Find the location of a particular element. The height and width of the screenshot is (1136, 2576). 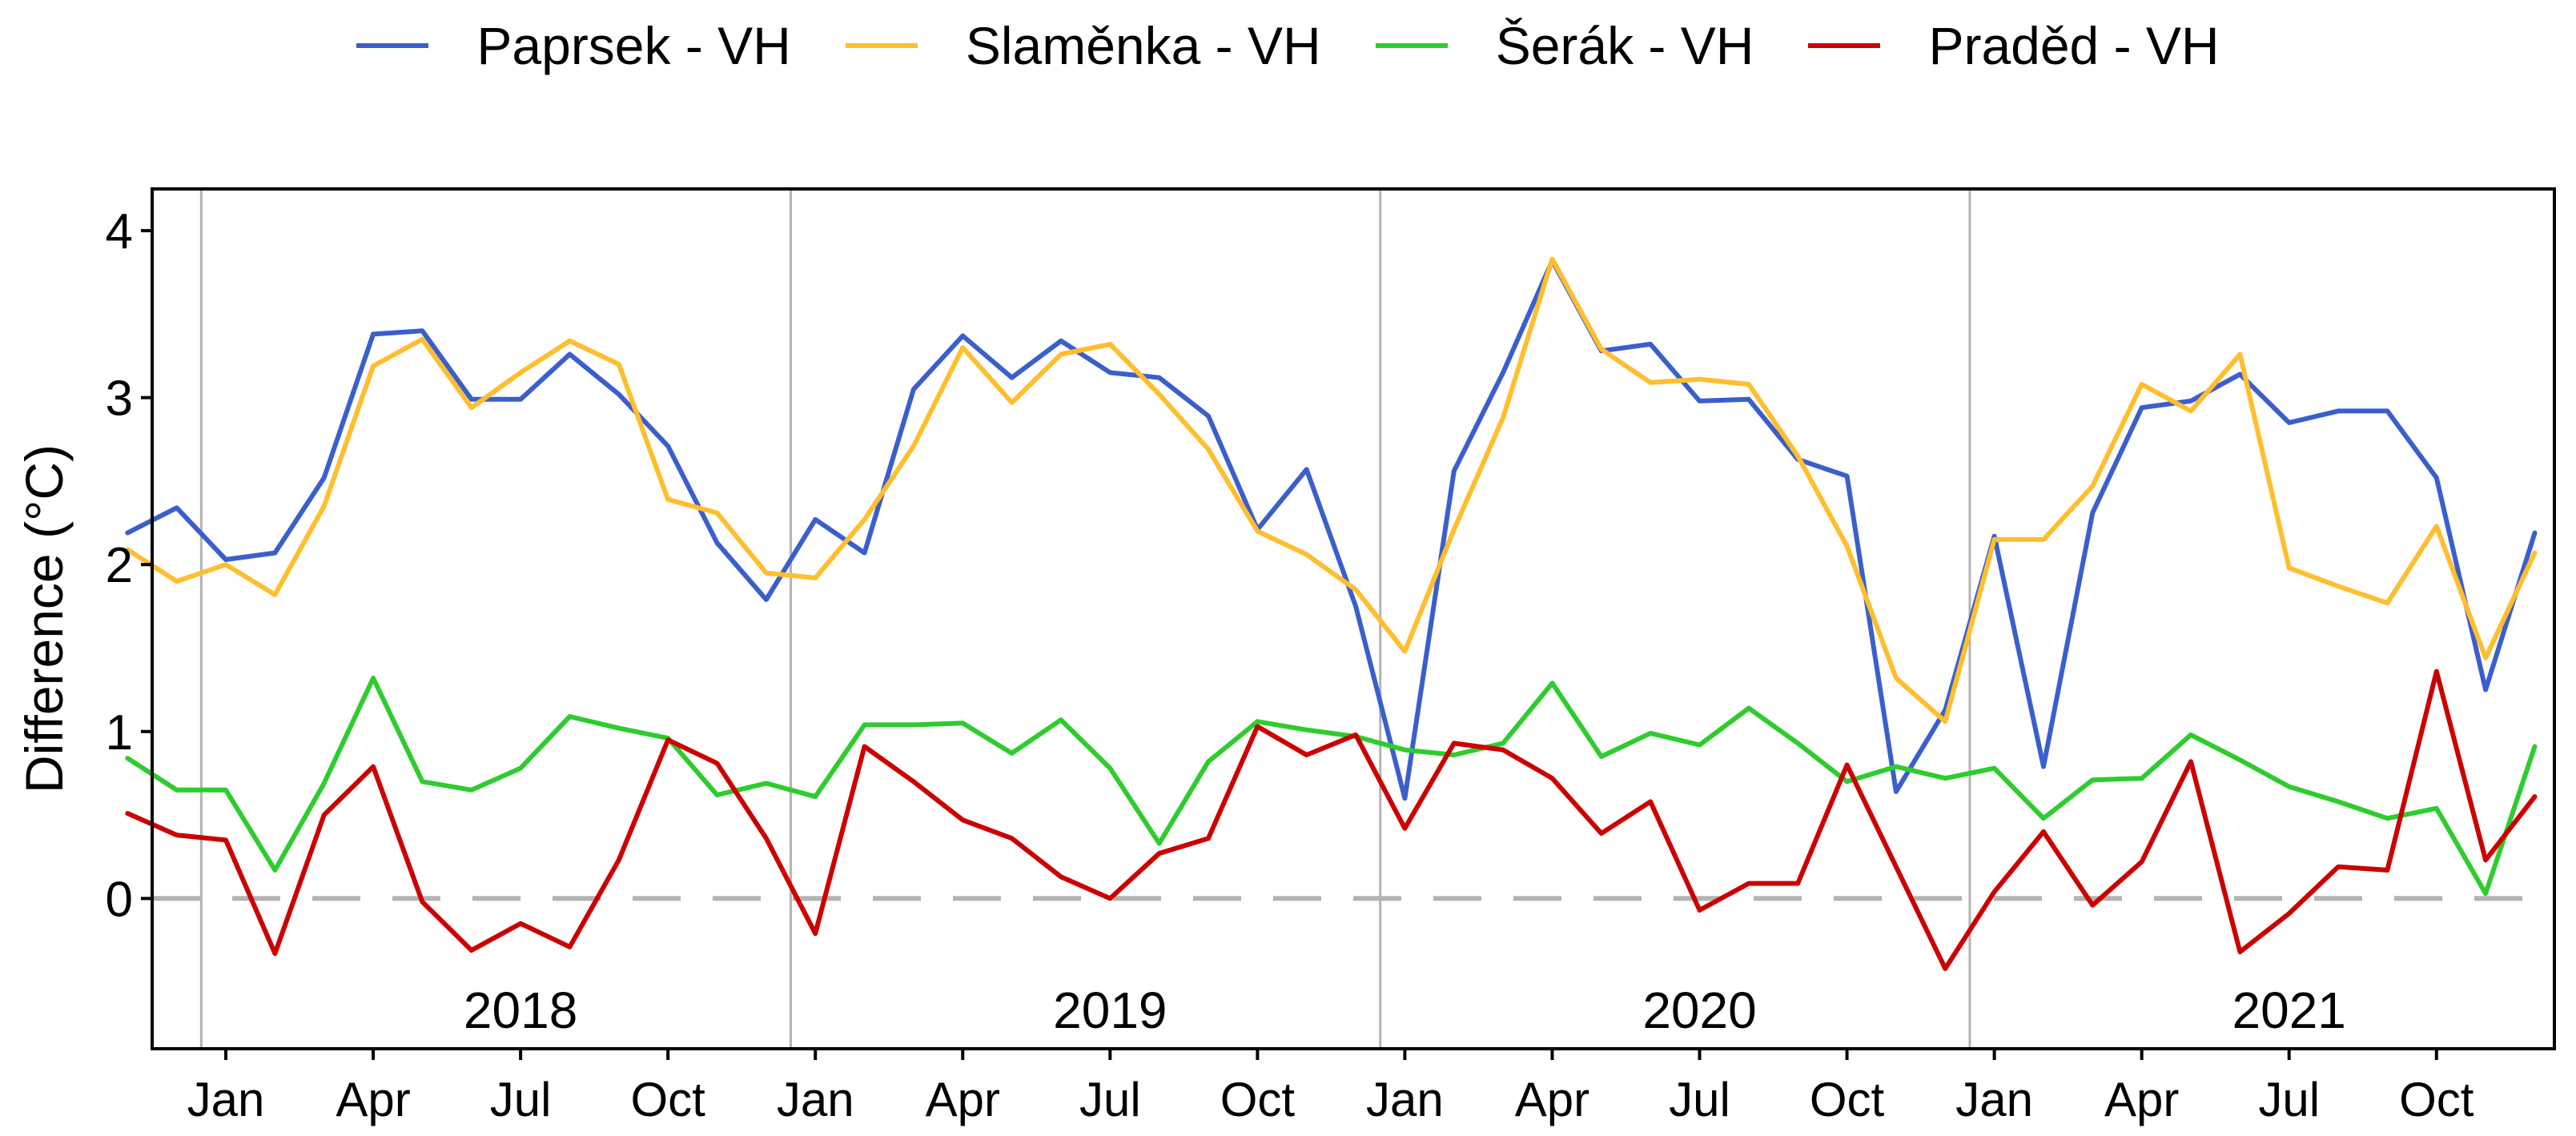

x-tick-label-oct: Oct is located at coordinates (667, 1100).